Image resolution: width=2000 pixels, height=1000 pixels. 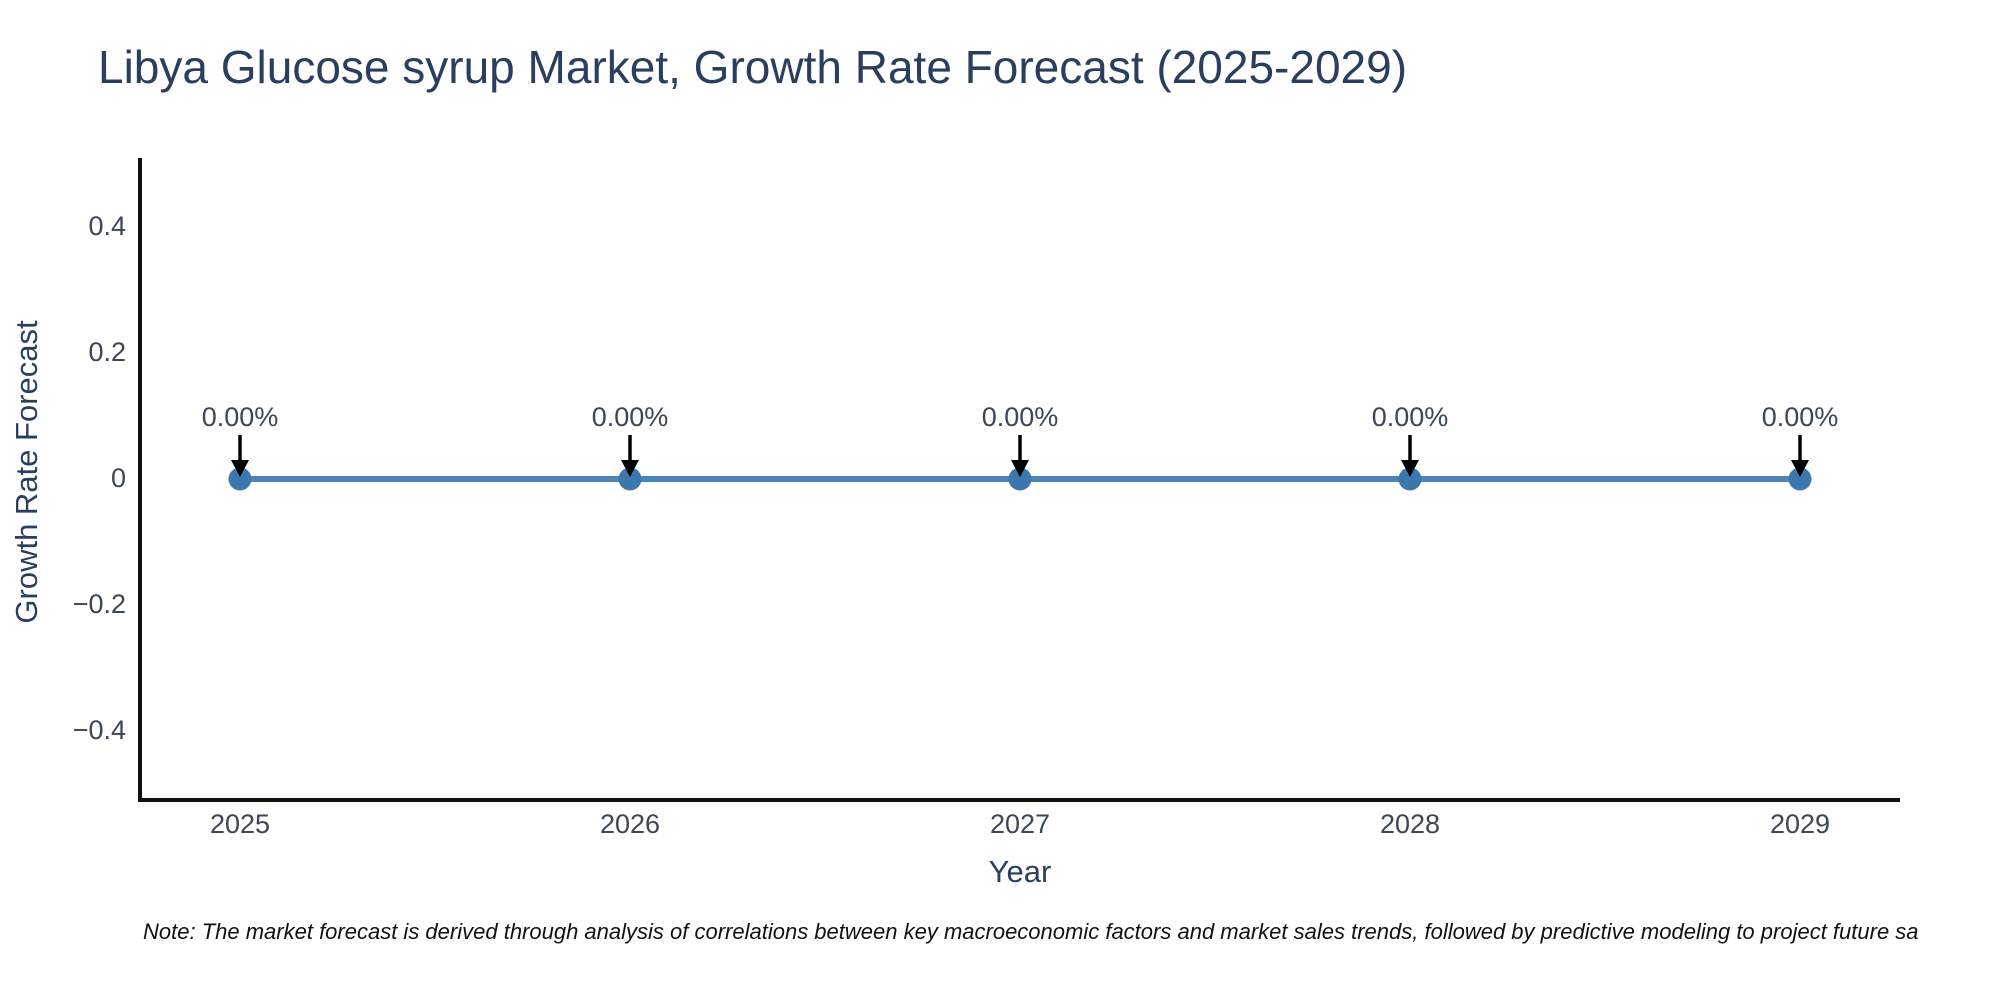 I want to click on y-tick-label: 0, so click(x=118, y=478).